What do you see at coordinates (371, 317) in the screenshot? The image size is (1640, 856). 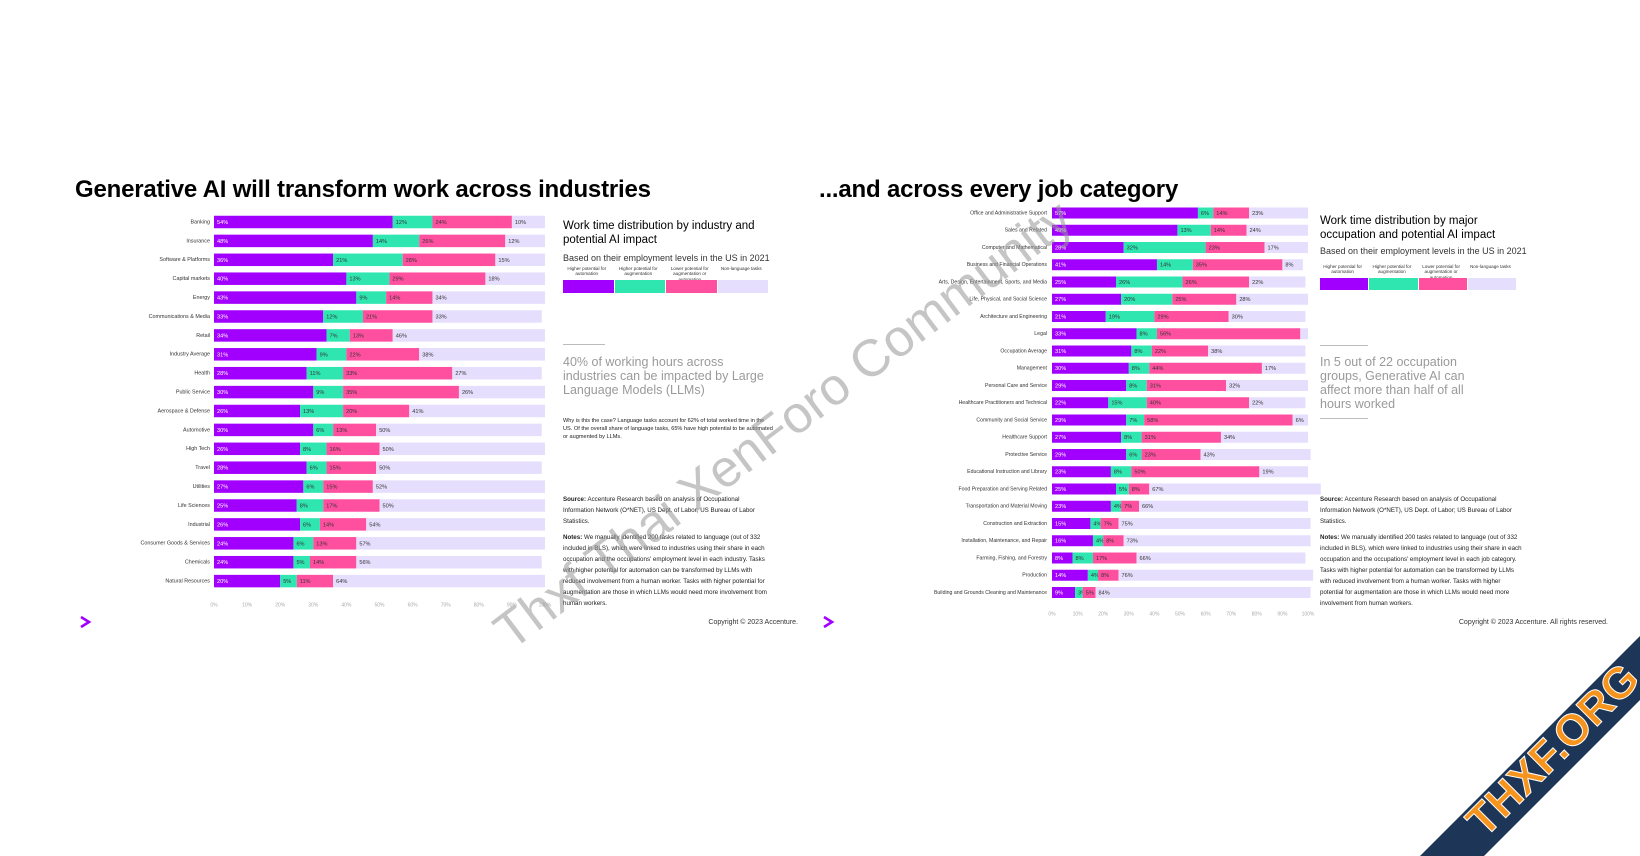 I see `data-label: 21%` at bounding box center [371, 317].